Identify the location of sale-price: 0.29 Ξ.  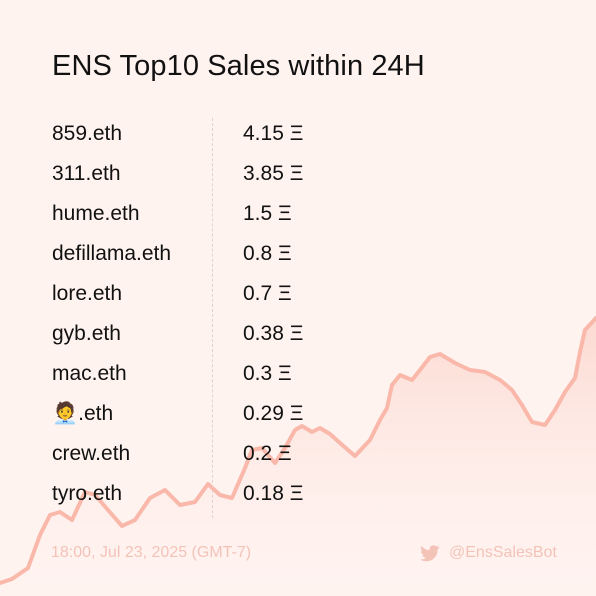
(273, 413).